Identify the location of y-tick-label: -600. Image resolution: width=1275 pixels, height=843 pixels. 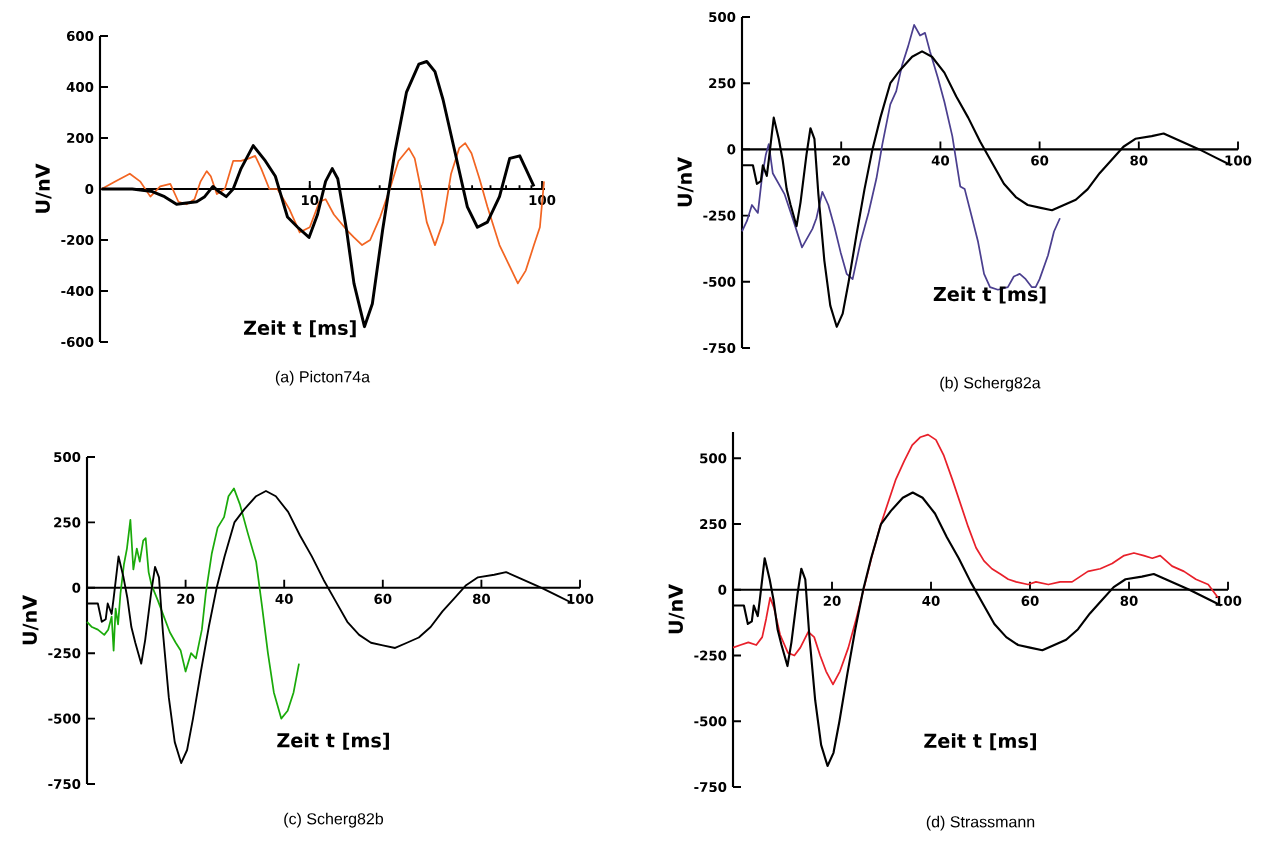
(77, 342).